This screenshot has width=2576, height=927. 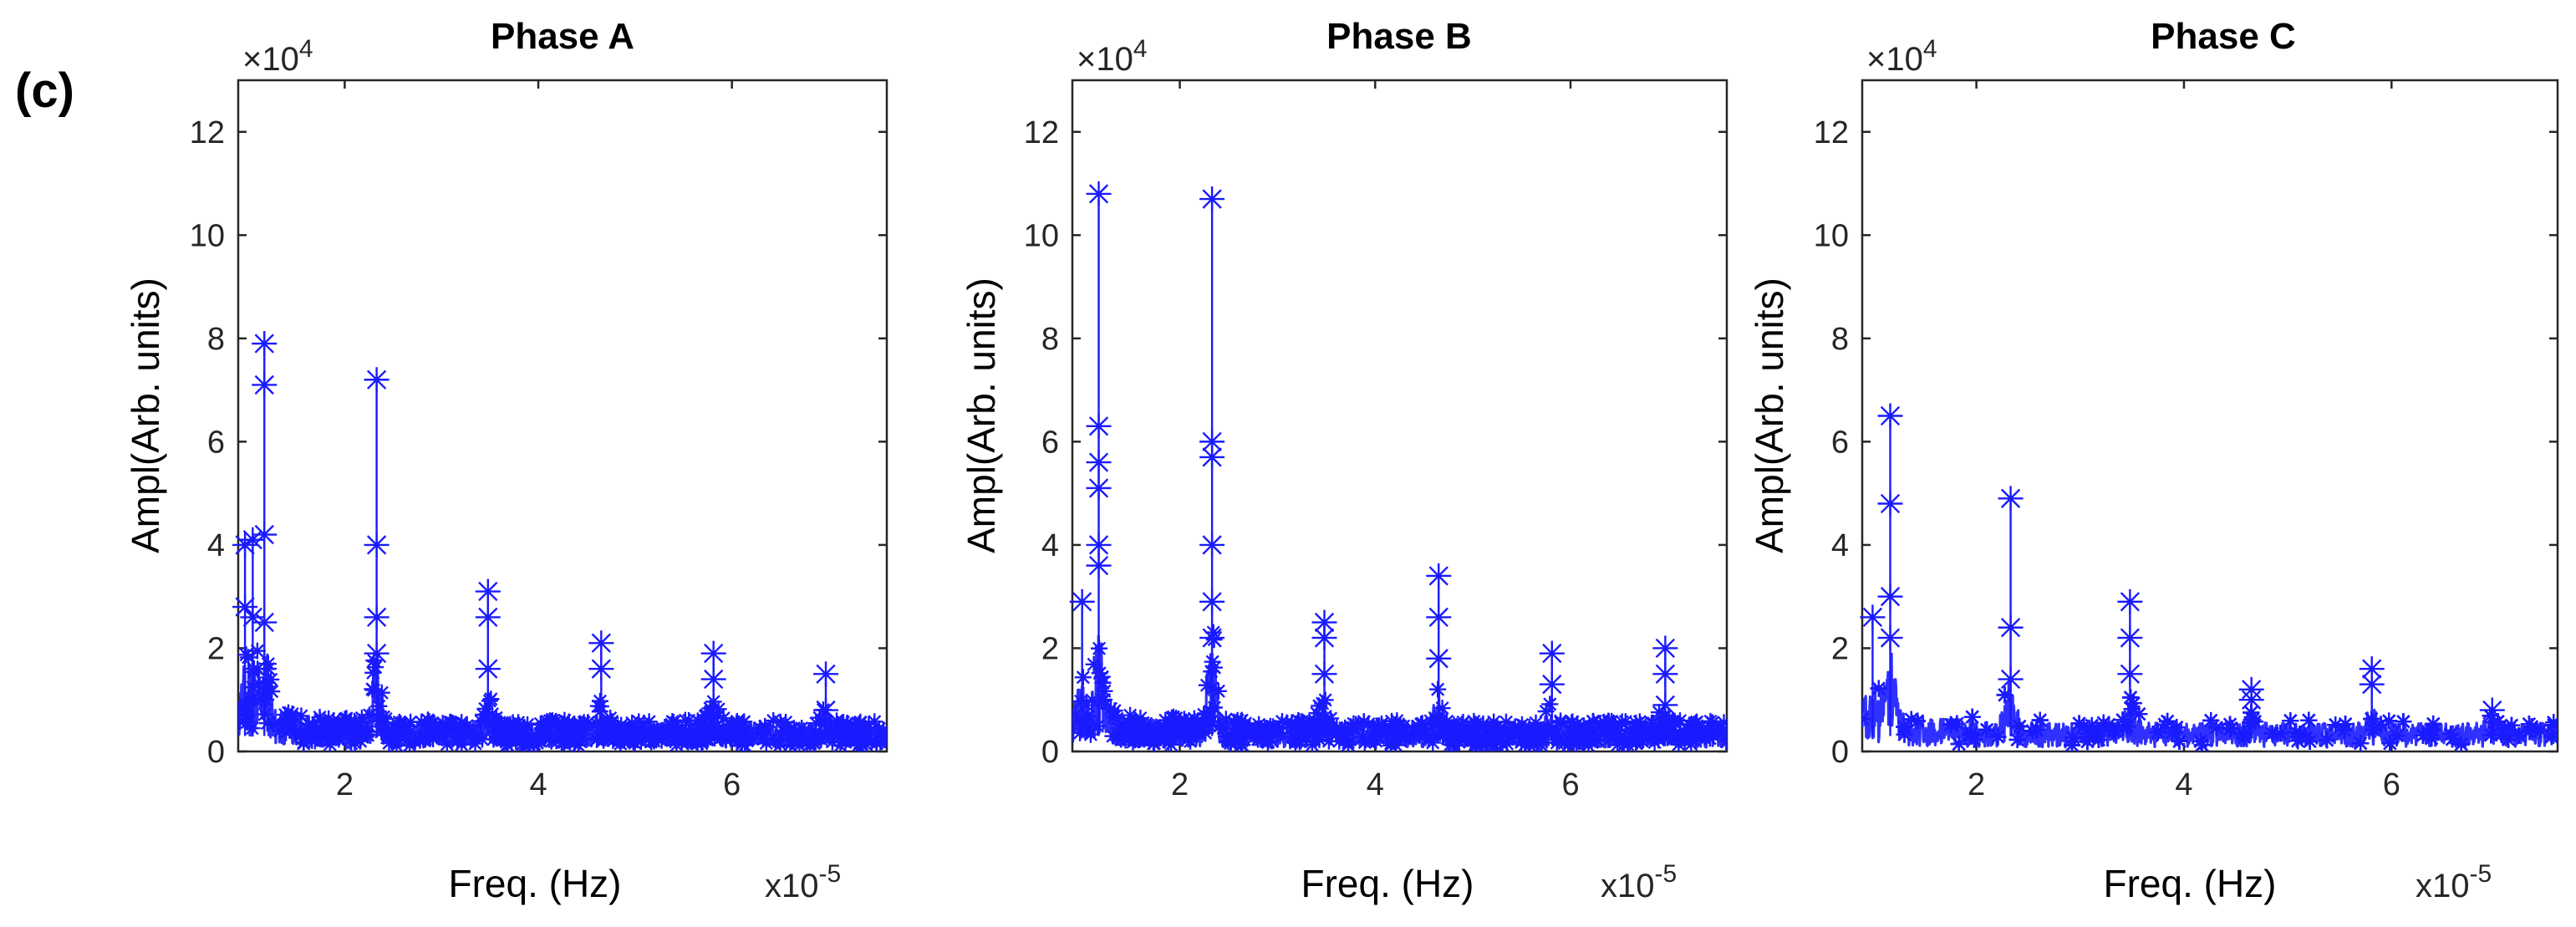 I want to click on panel-label: (c), so click(x=44, y=91).